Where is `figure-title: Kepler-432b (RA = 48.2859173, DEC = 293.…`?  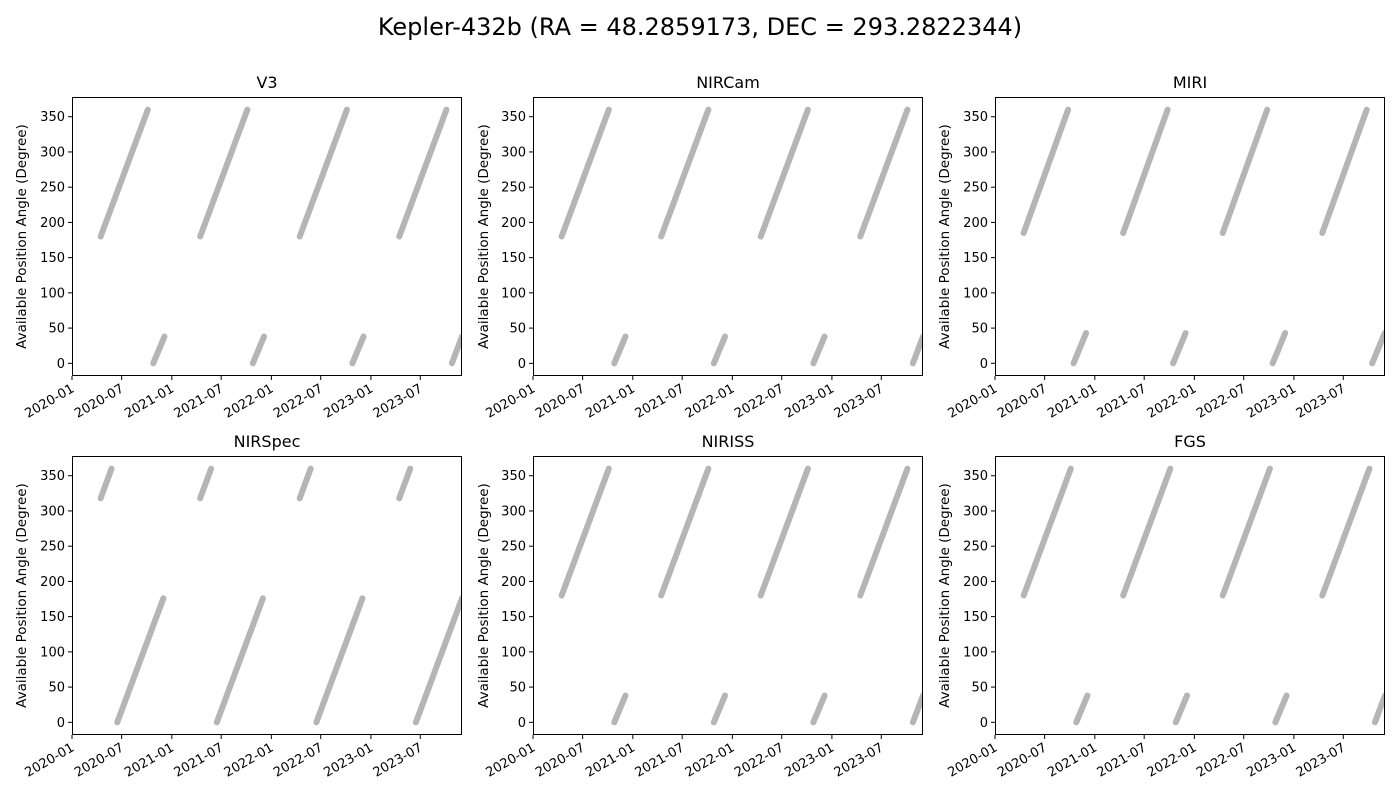
figure-title: Kepler-432b (RA = 48.2859173, DEC = 293.… is located at coordinates (700, 27).